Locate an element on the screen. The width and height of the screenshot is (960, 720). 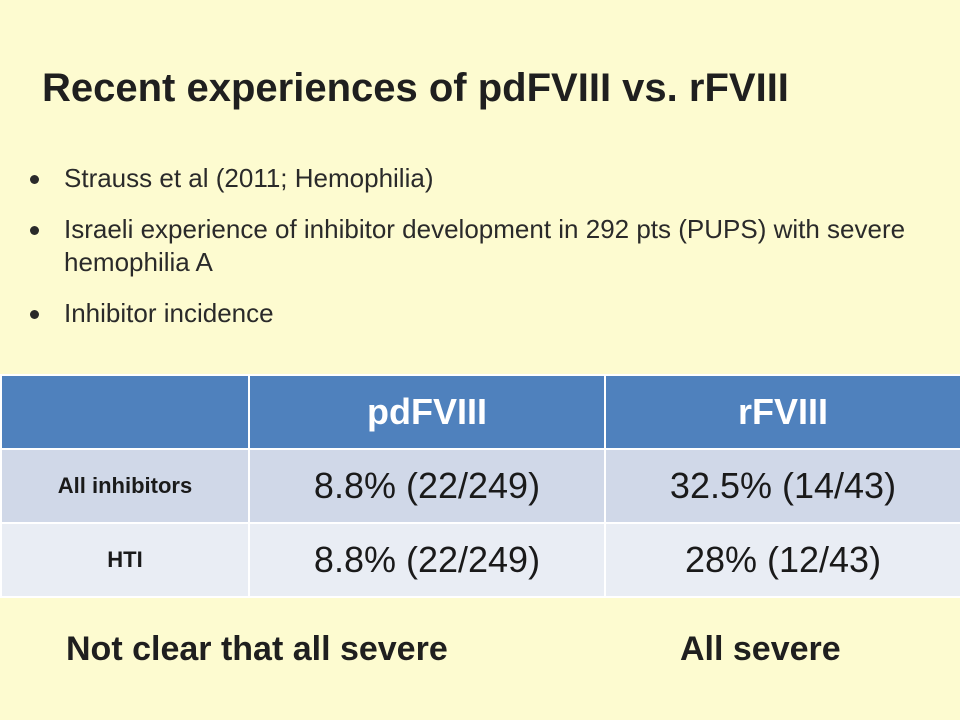
slide-title: Recent experiences of pdFVIII vs. rFVIII is located at coordinates (415, 88).